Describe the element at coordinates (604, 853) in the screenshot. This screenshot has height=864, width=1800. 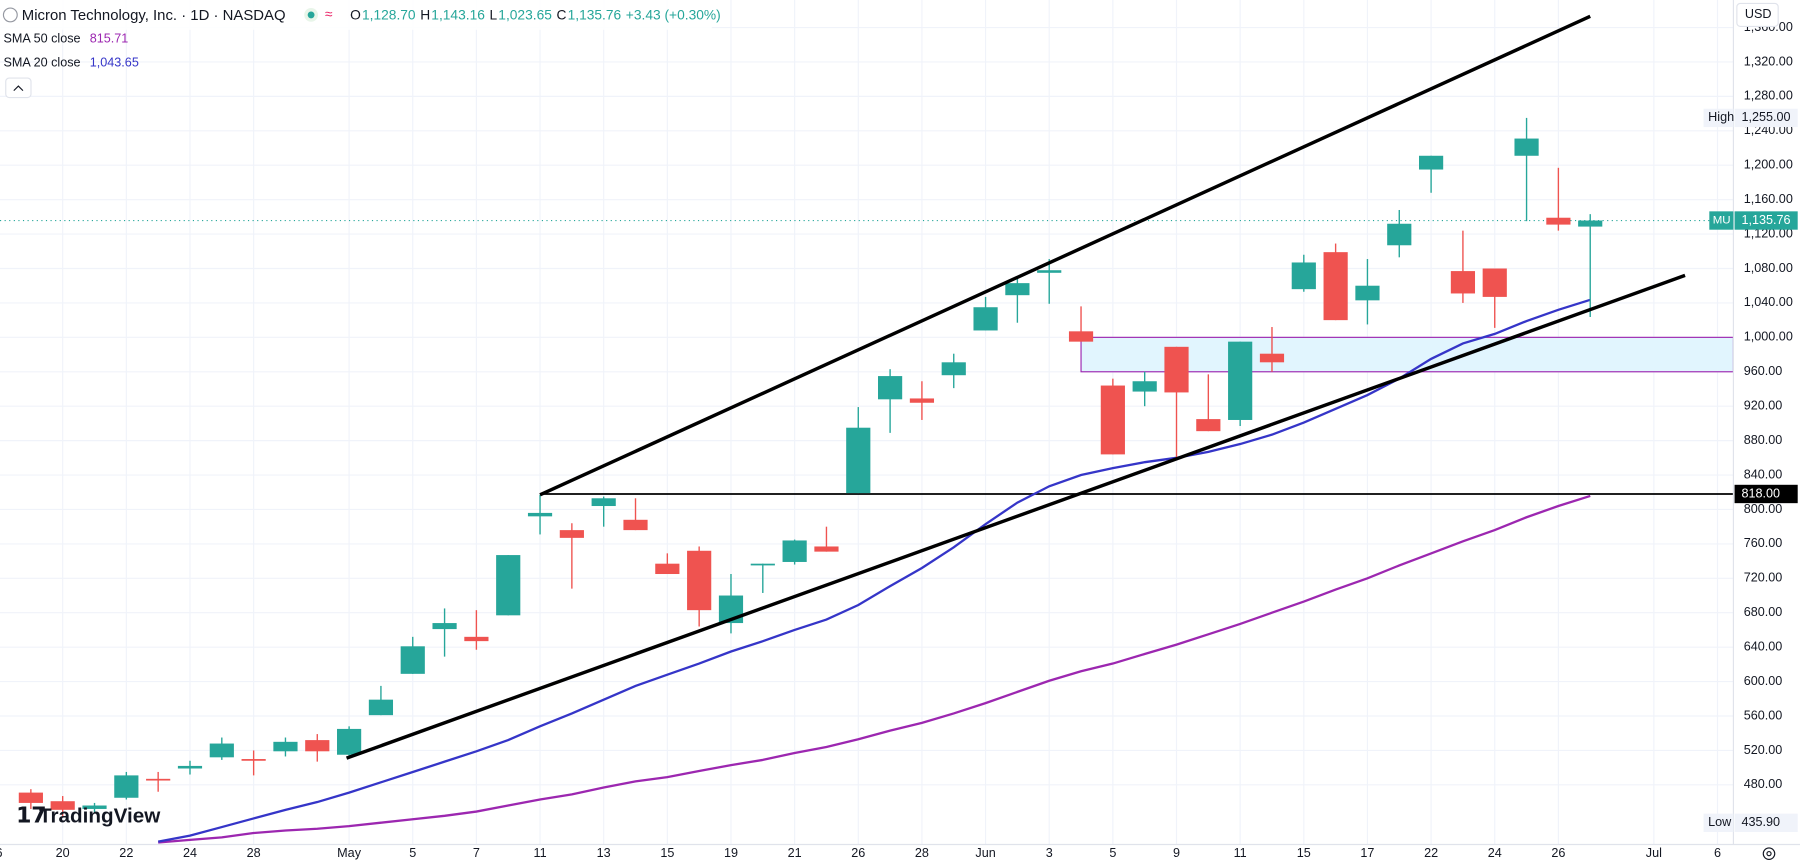
I see `x-tick-label: 13` at that location.